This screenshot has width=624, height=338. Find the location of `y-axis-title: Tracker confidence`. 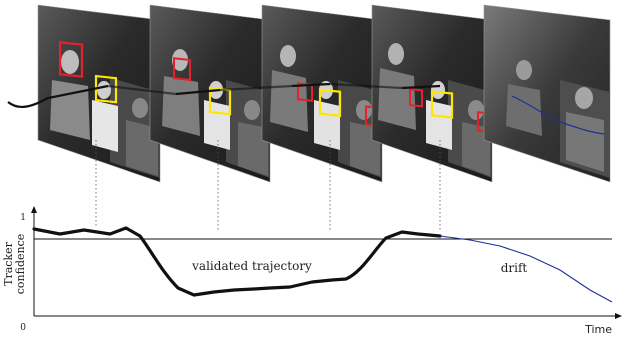

y-axis-title: Tracker confidence is located at coordinates (14, 264).